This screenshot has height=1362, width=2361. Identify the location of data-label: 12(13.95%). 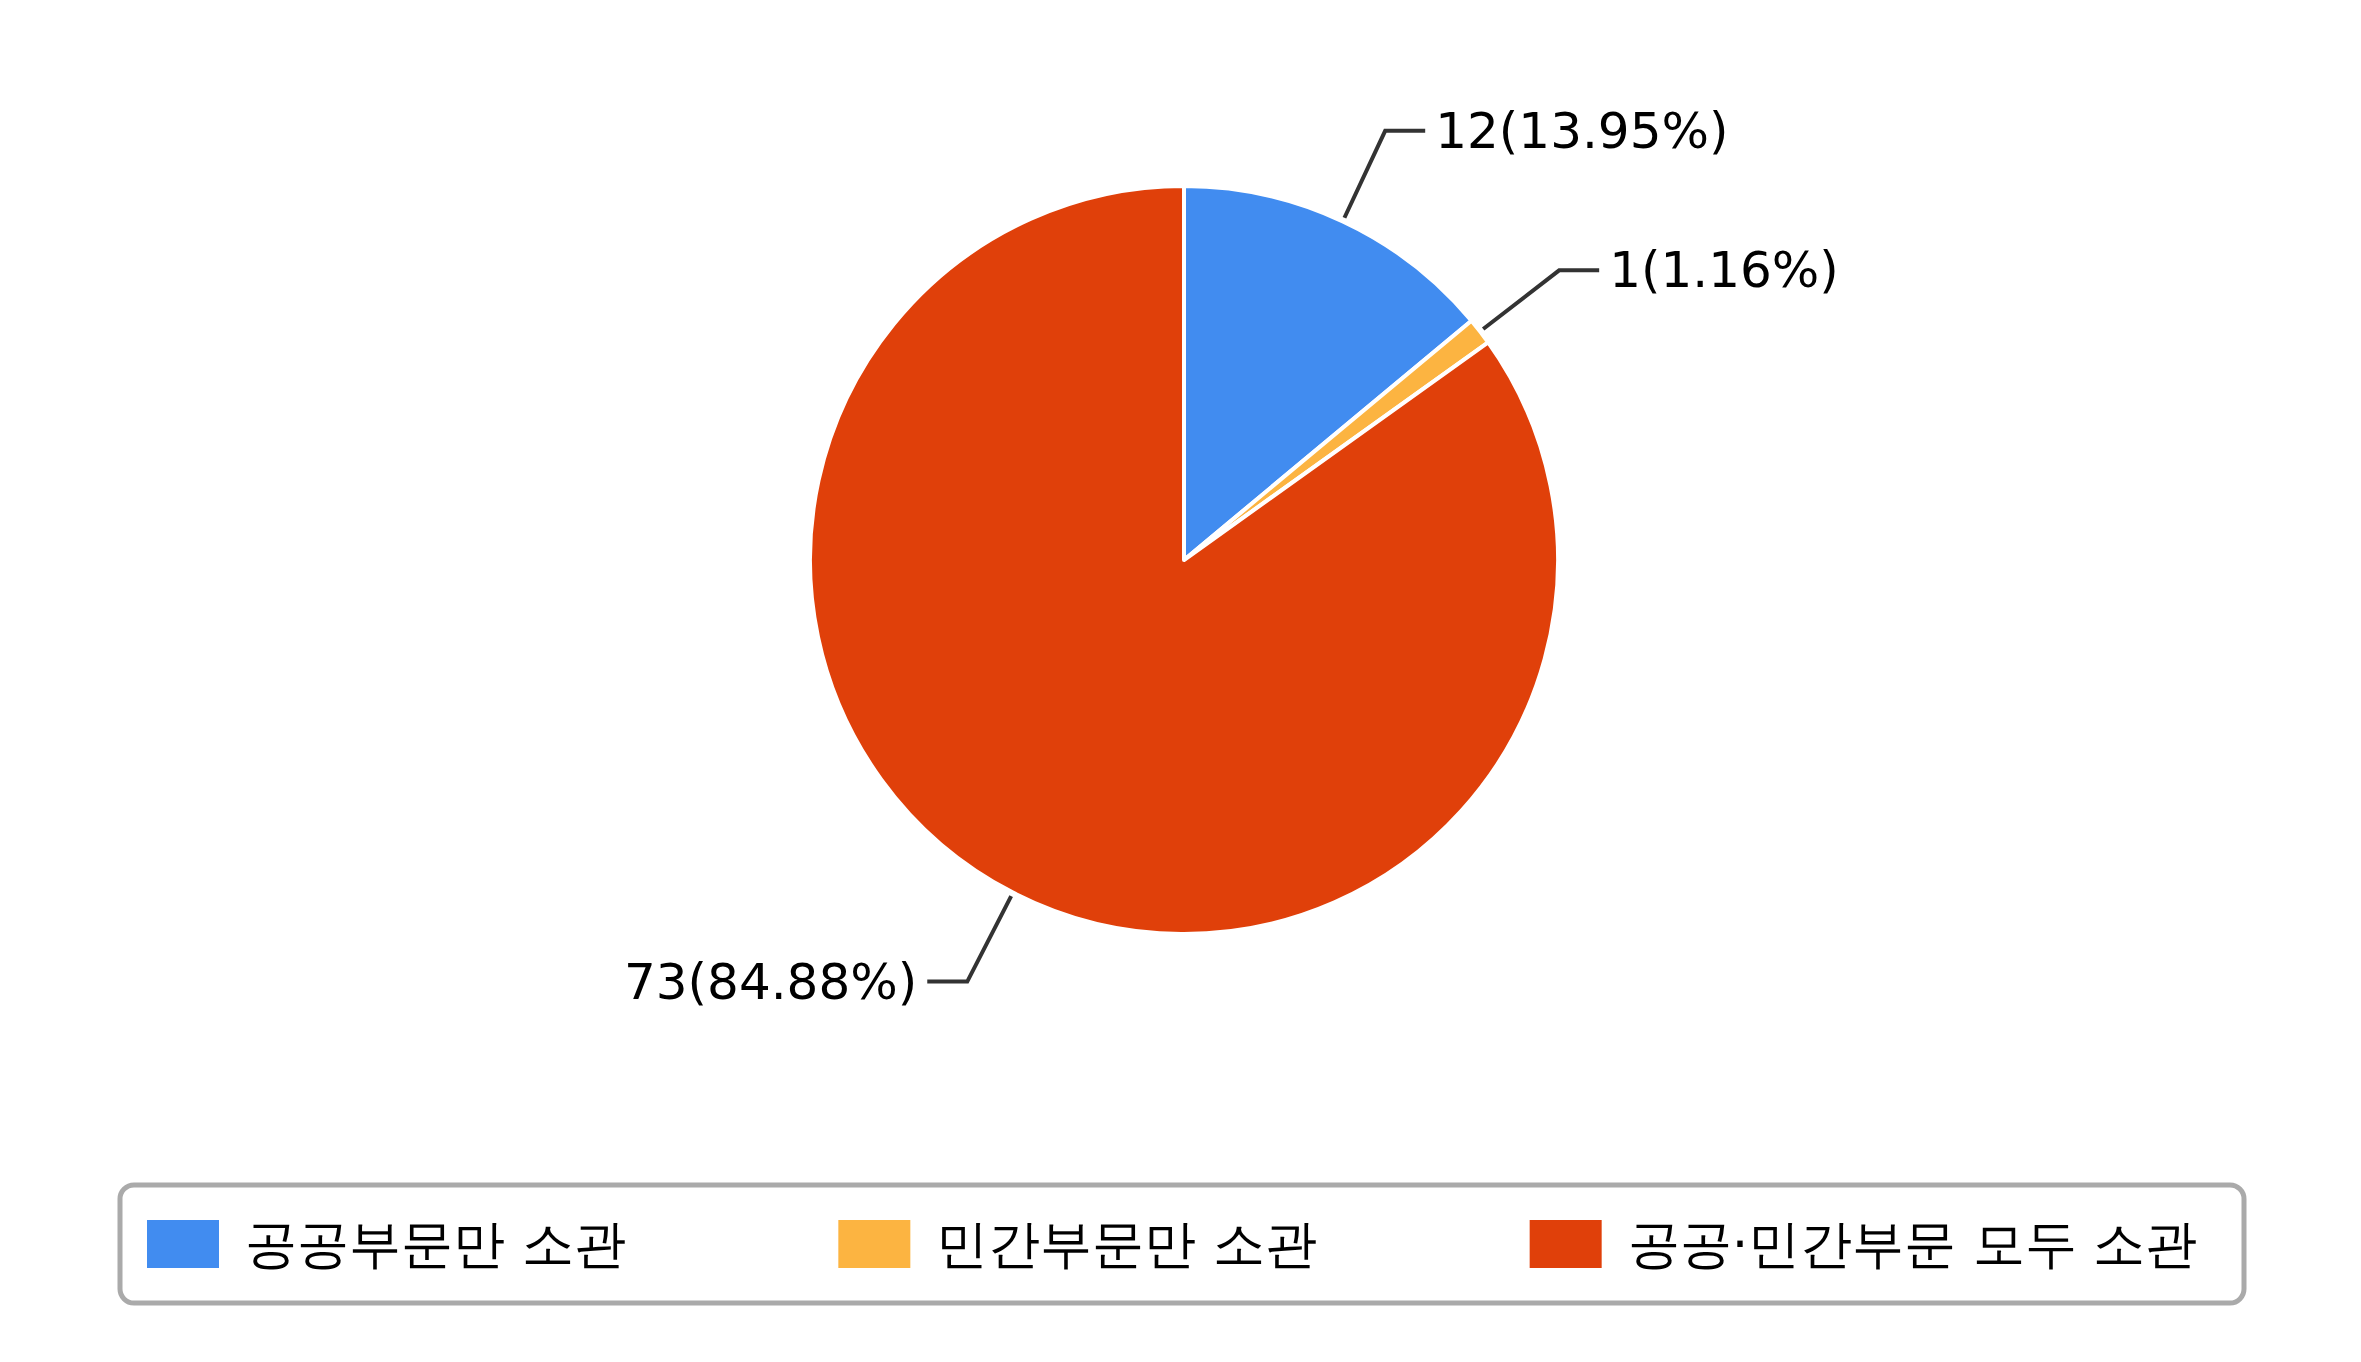
(1582, 130).